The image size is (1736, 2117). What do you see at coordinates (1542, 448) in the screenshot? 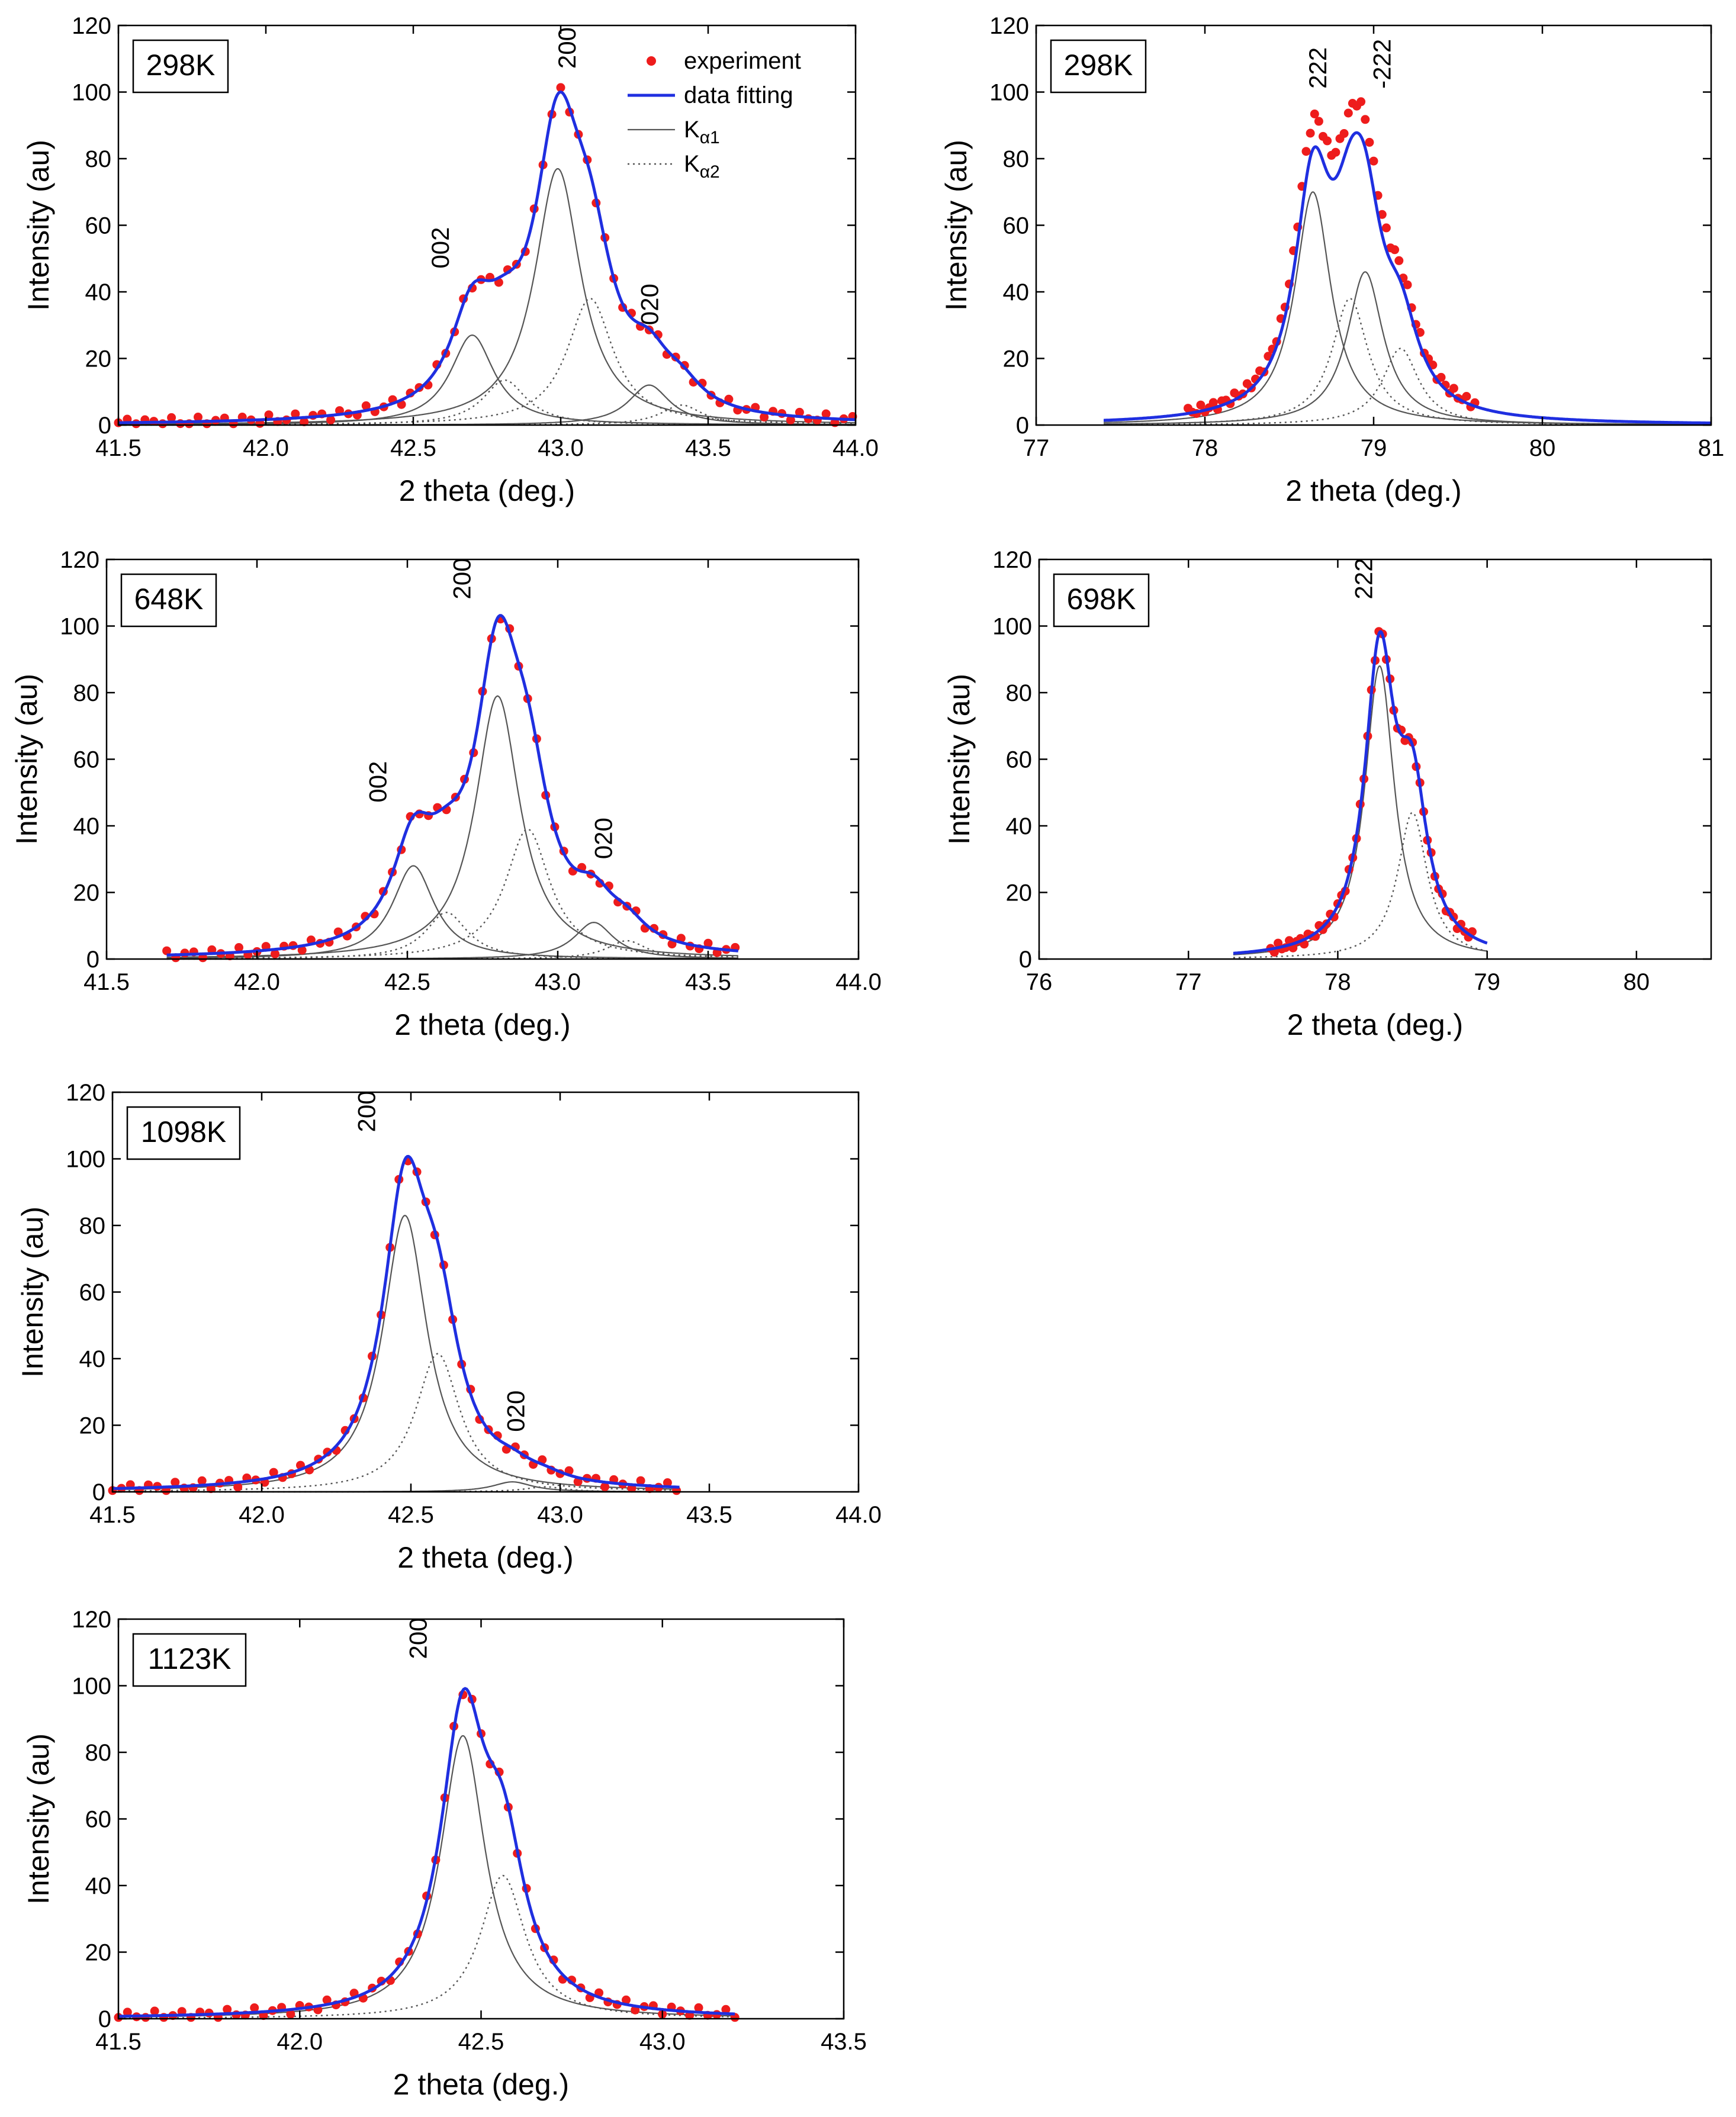
I see `x-tick-label: 80` at bounding box center [1542, 448].